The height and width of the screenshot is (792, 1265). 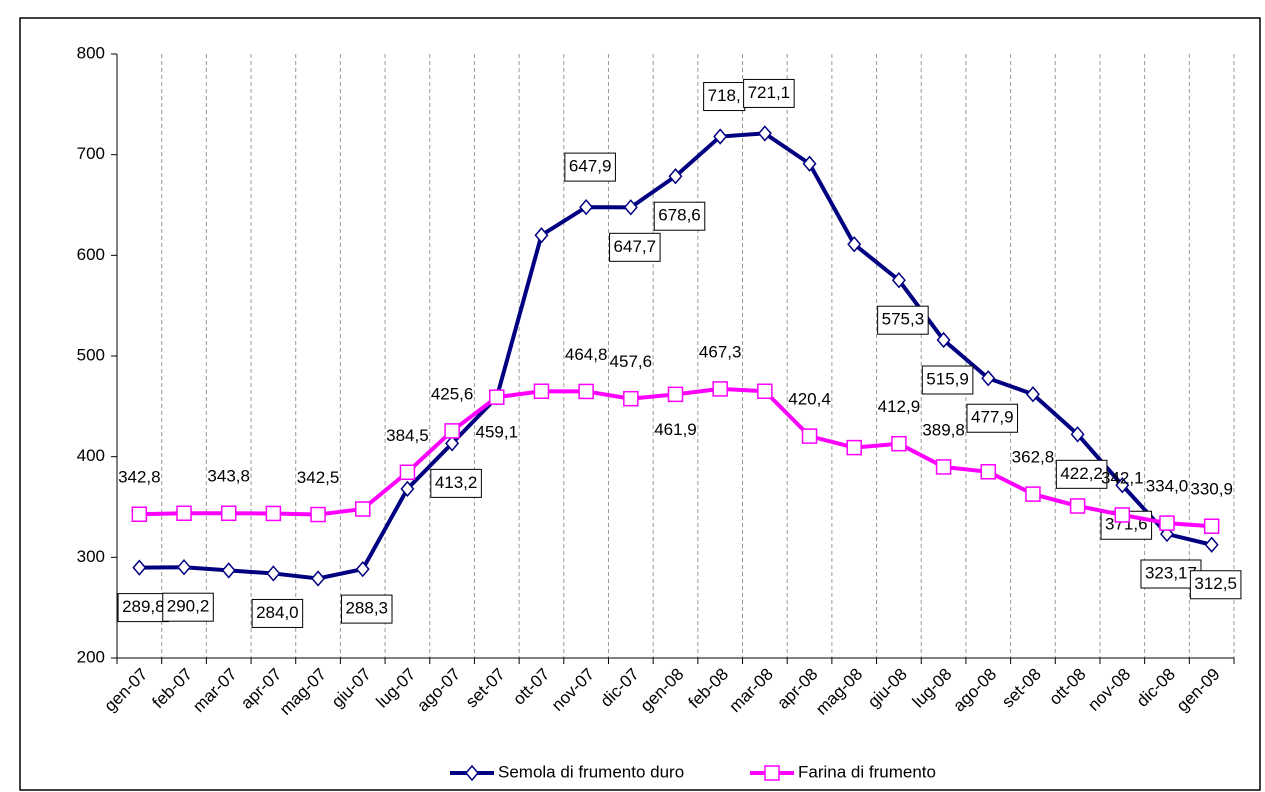 I want to click on data-label: 647,9, so click(x=590, y=166).